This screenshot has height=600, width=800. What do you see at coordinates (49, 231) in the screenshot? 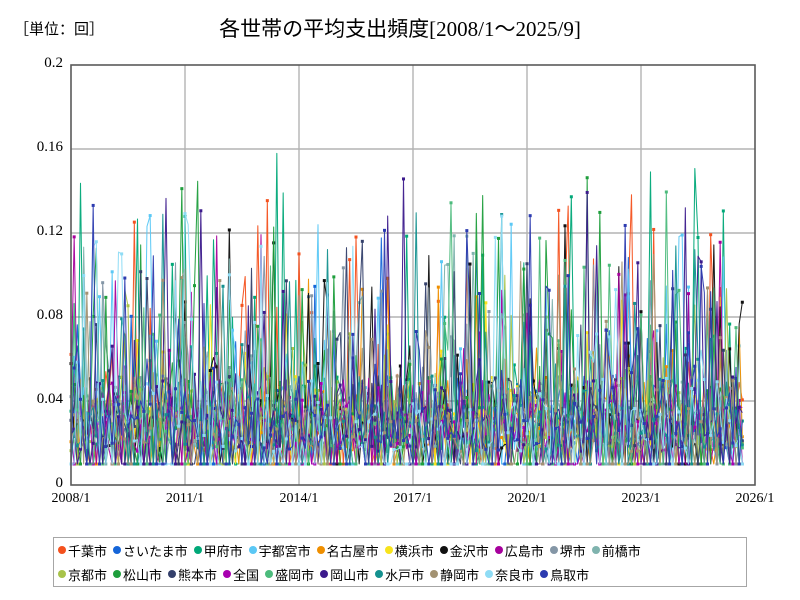
I see `y-axis-tick-label: 0.12` at bounding box center [49, 231].